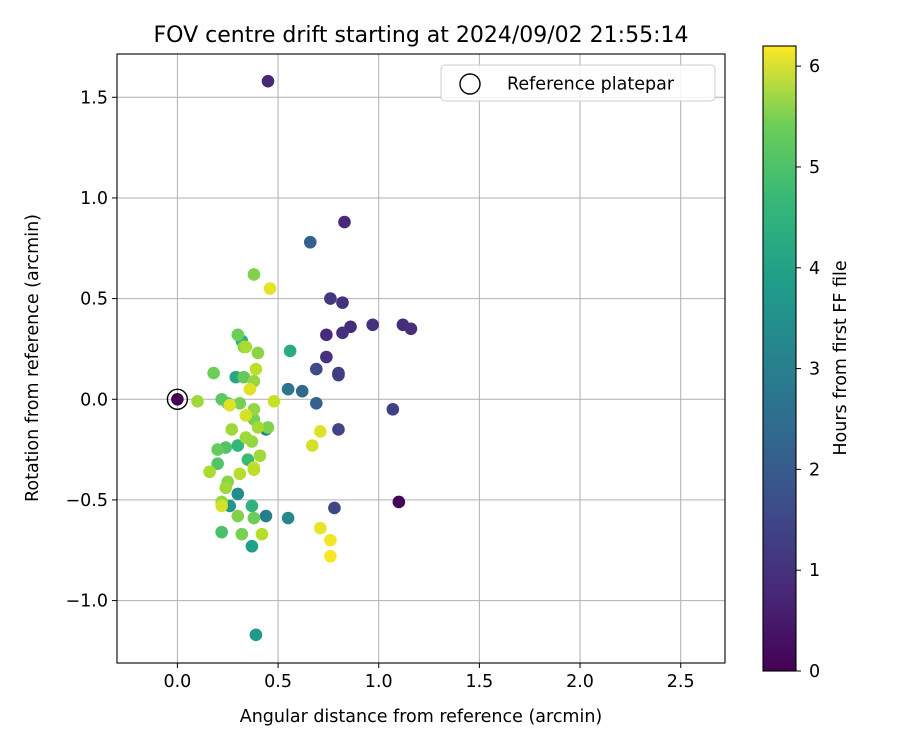  I want to click on legend-box, so click(578, 83).